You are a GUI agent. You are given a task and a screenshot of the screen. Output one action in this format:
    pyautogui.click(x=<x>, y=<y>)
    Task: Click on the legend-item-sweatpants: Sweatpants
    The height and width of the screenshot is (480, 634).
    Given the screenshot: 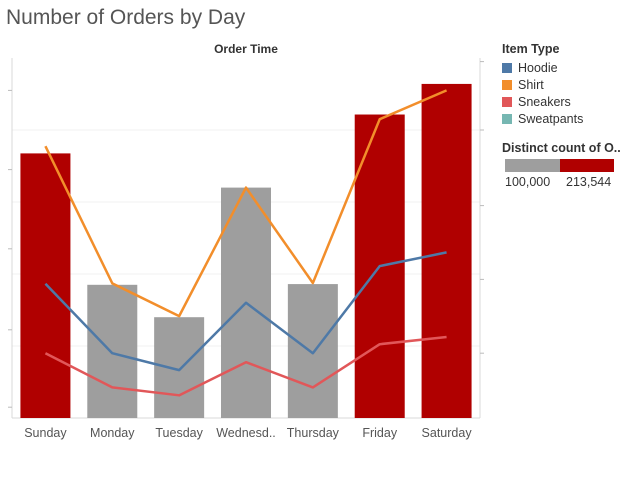 What is the action you would take?
    pyautogui.click(x=566, y=118)
    